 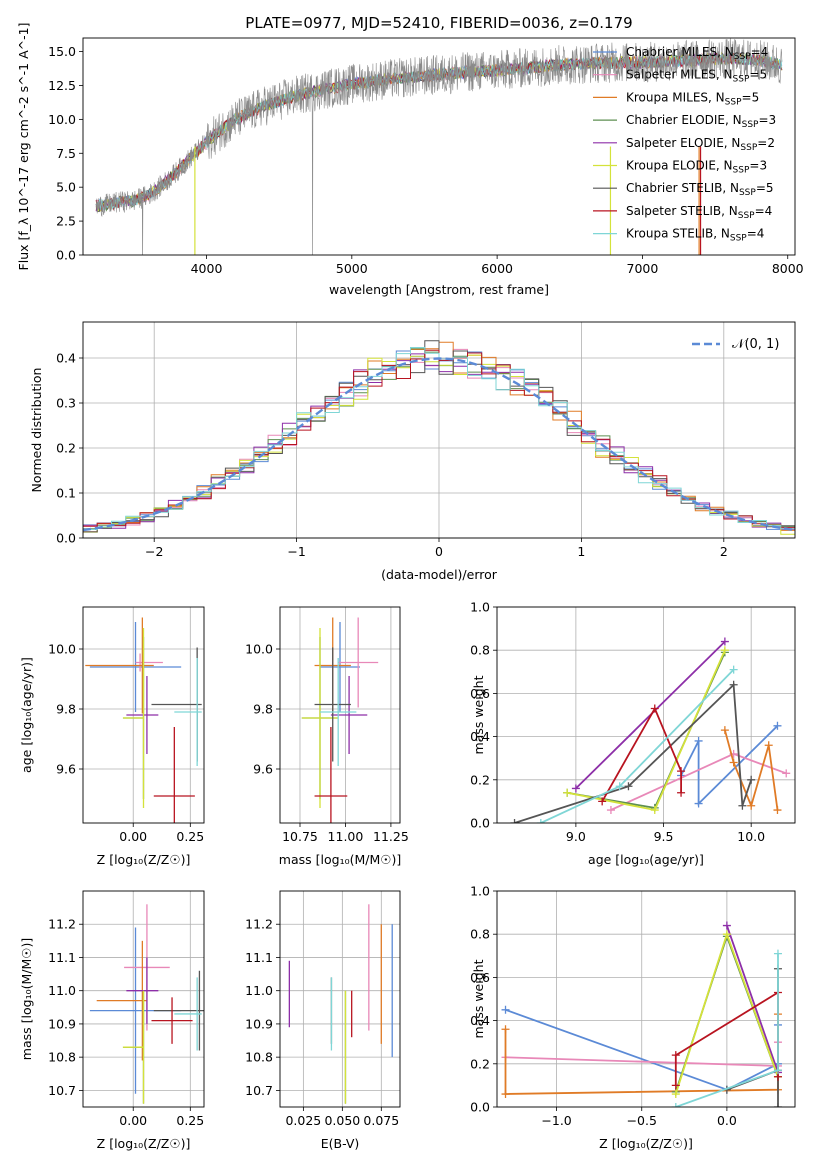 I want to click on legend-entry: 𝒩(0, 1), so click(x=755, y=344).